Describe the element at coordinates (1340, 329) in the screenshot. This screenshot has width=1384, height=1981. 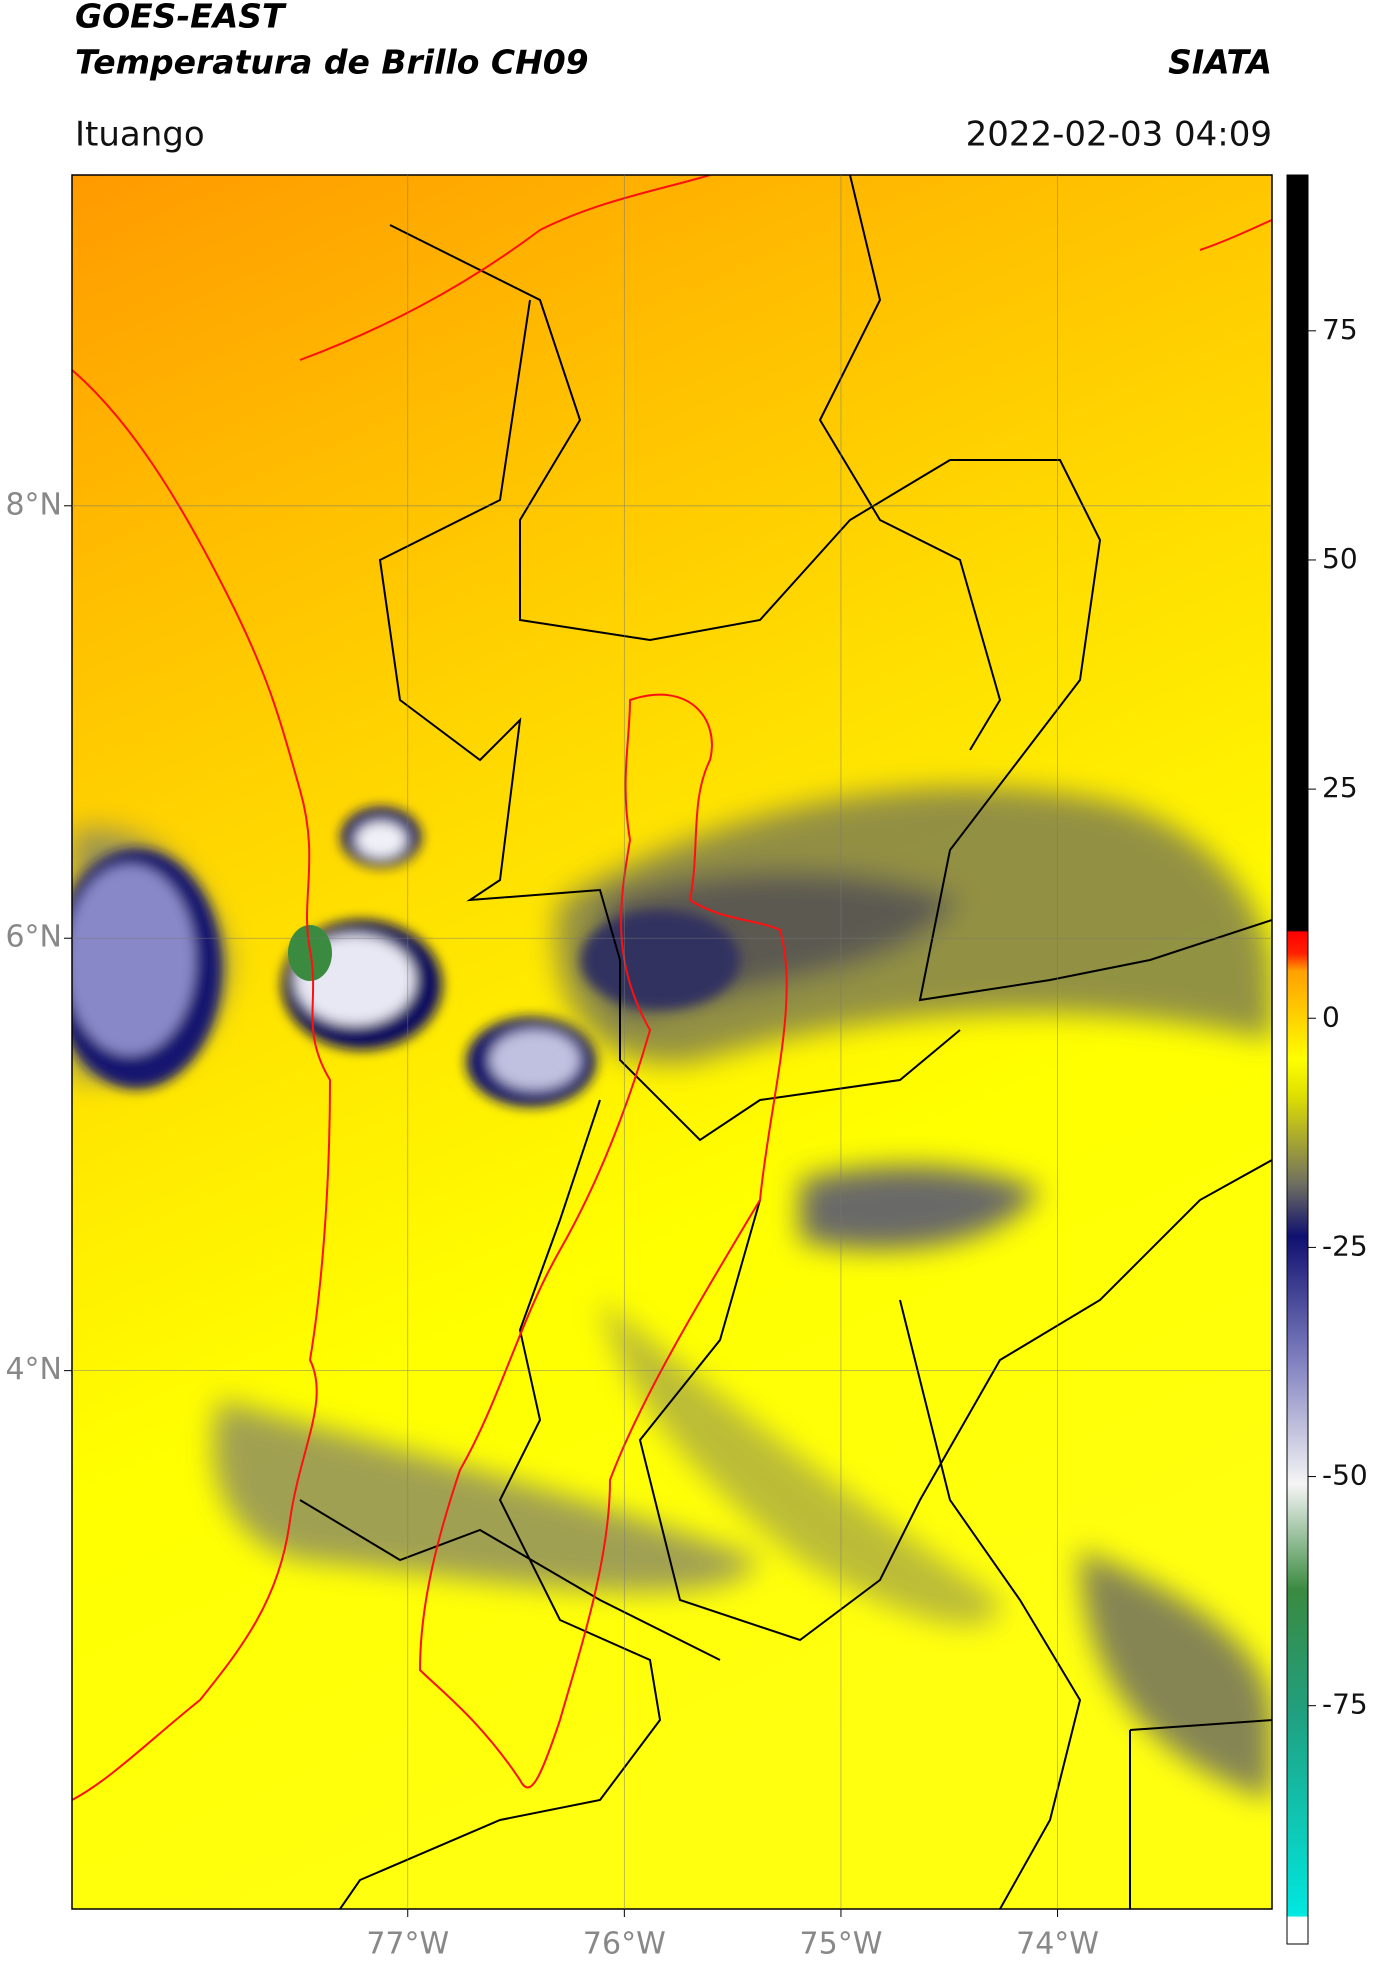
I see `colorbar-tick-label: 75` at that location.